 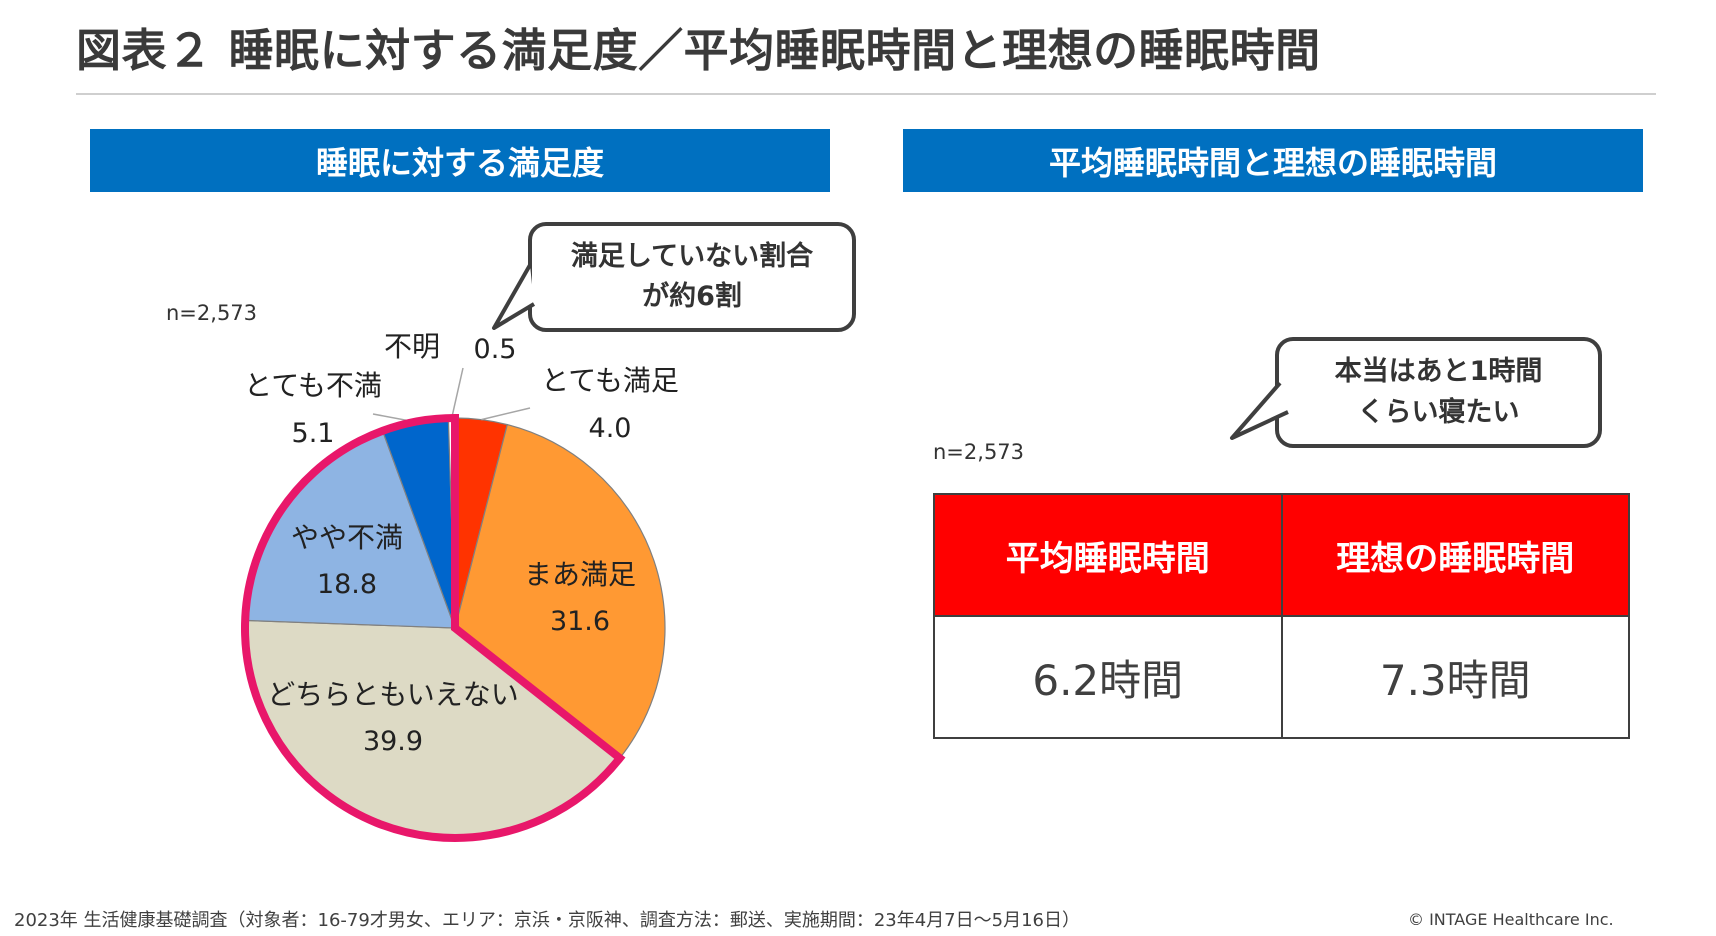 What do you see at coordinates (866, 94) in the screenshot?
I see `title-divider` at bounding box center [866, 94].